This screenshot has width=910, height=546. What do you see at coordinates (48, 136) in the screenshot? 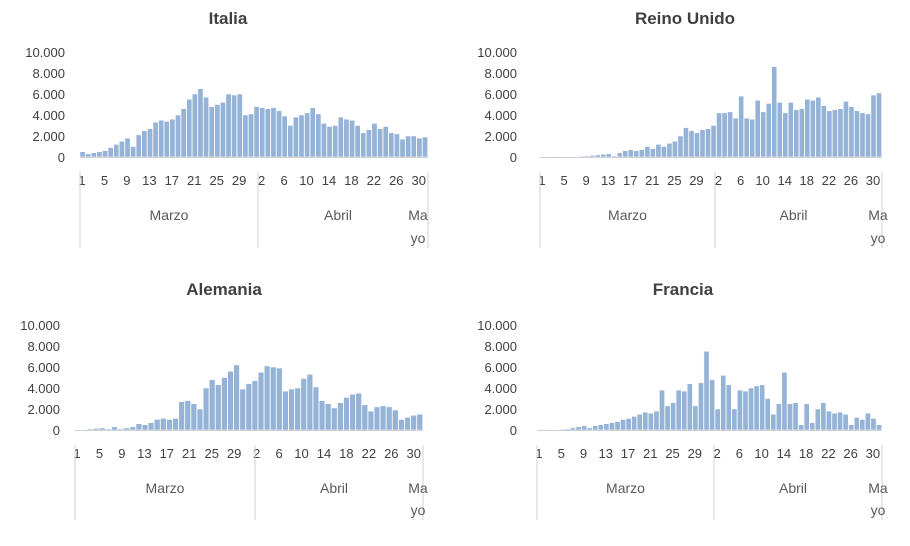
I see `chart-0-y-tick-label: 2.000` at bounding box center [48, 136].